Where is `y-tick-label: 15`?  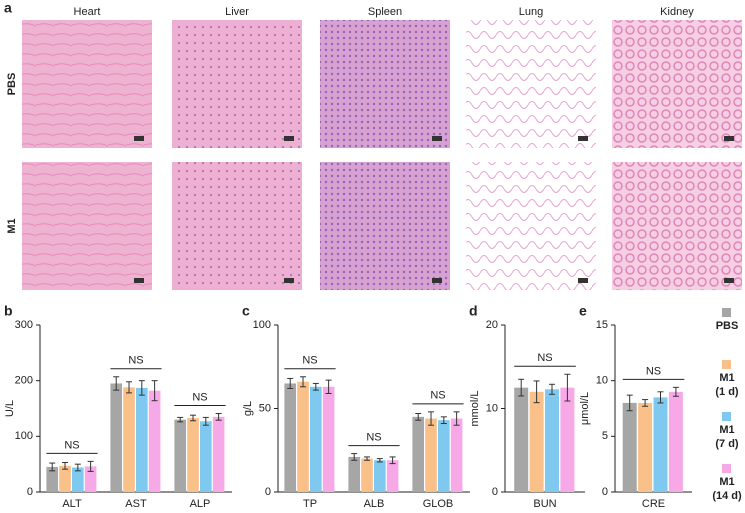
y-tick-label: 15 is located at coordinates (602, 325).